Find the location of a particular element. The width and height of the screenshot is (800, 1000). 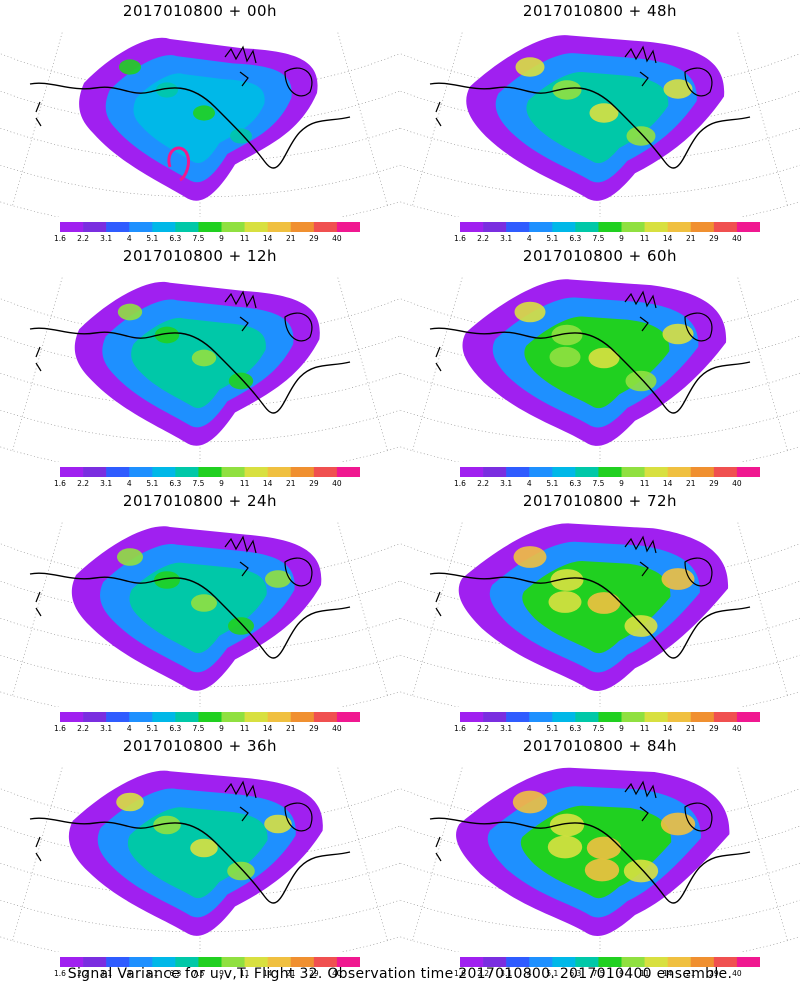

panel-title: 2017010800 + 36h is located at coordinates (200, 746).